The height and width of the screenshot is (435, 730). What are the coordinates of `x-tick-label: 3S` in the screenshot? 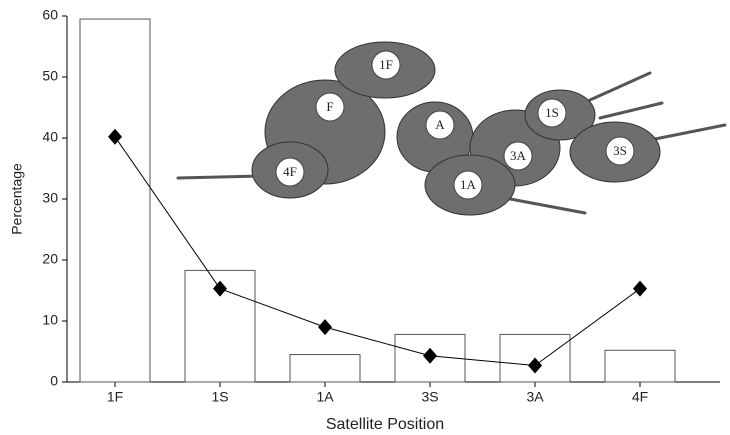 It's located at (429, 397).